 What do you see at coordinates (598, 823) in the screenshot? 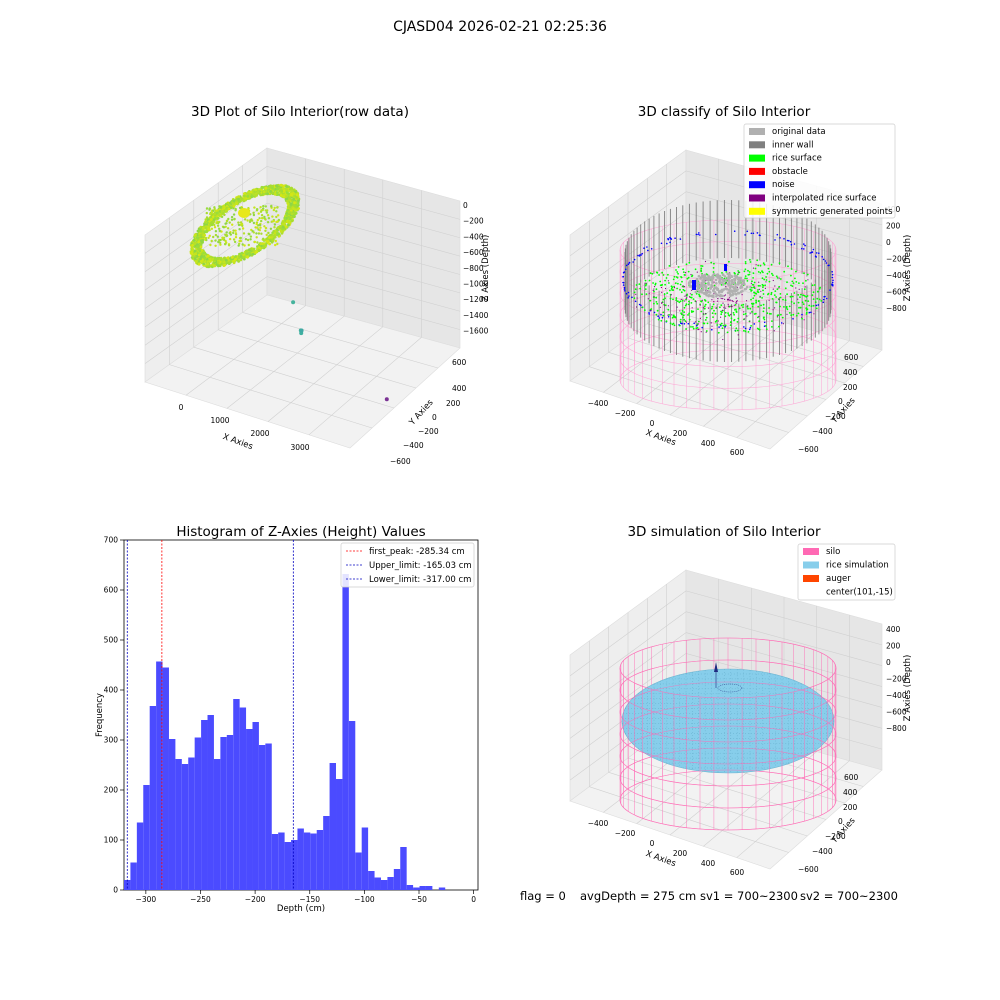
I see `x-tick: −400` at bounding box center [598, 823].